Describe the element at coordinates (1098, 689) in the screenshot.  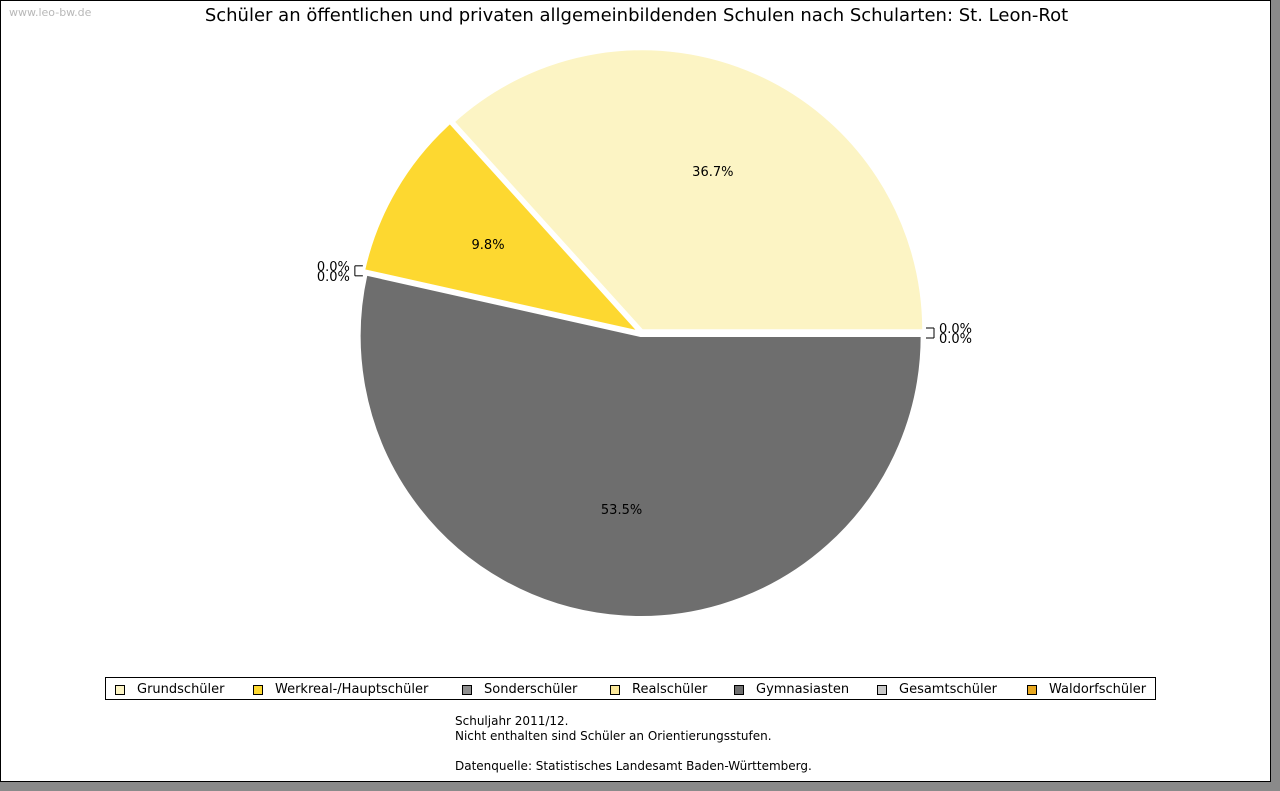
I see `legend-label: Waldorfschüler` at that location.